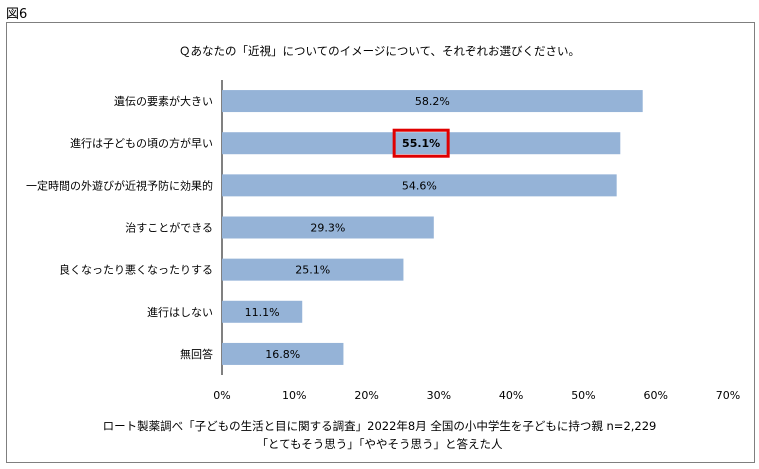 Image resolution: width=759 pixels, height=469 pixels. I want to click on data-label: 54.6%, so click(419, 185).